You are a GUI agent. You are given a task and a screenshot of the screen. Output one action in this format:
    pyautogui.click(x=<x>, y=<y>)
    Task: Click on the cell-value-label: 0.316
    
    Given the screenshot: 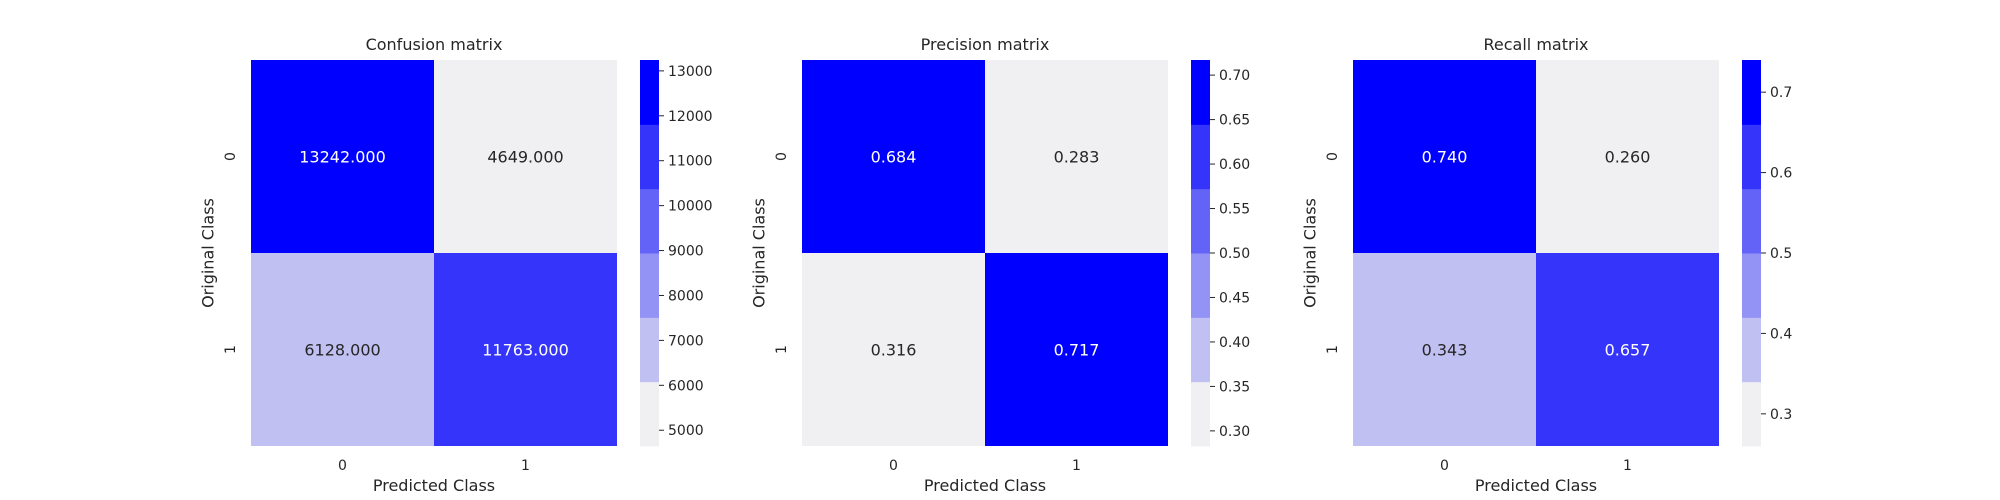 What is the action you would take?
    pyautogui.click(x=894, y=350)
    